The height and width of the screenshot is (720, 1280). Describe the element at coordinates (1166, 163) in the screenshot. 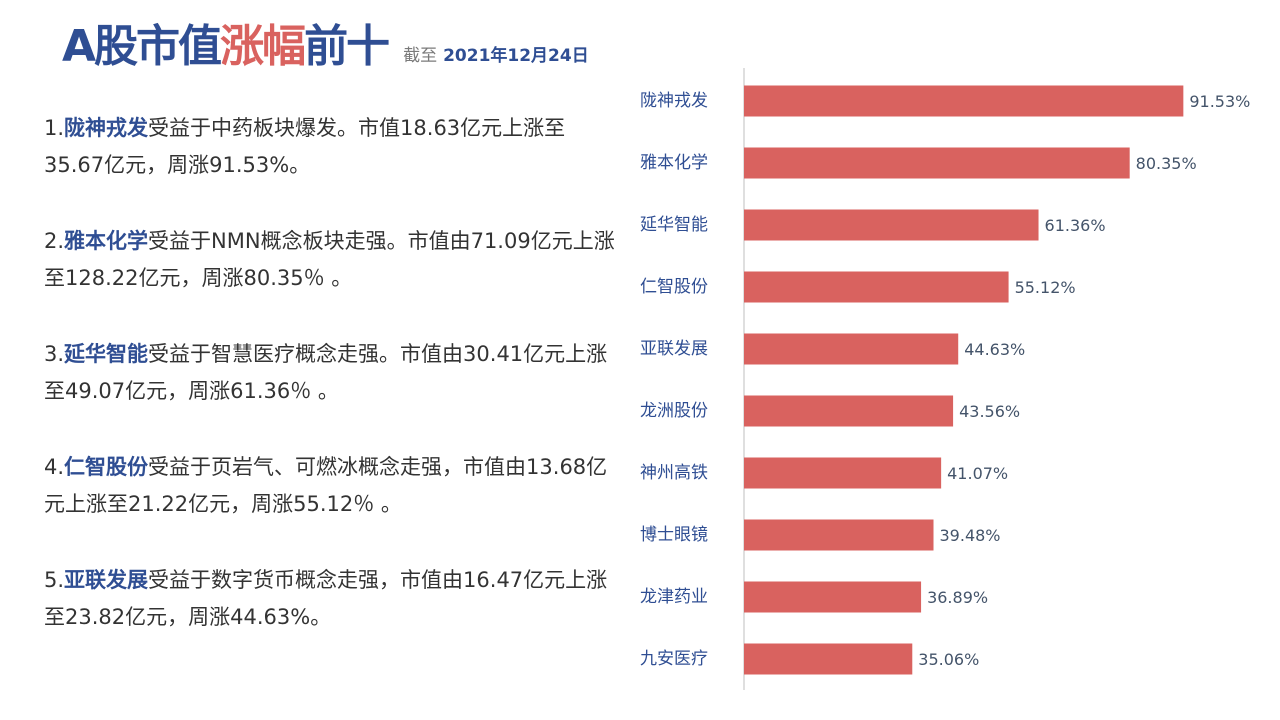

I see `value-label: 80.35%` at that location.